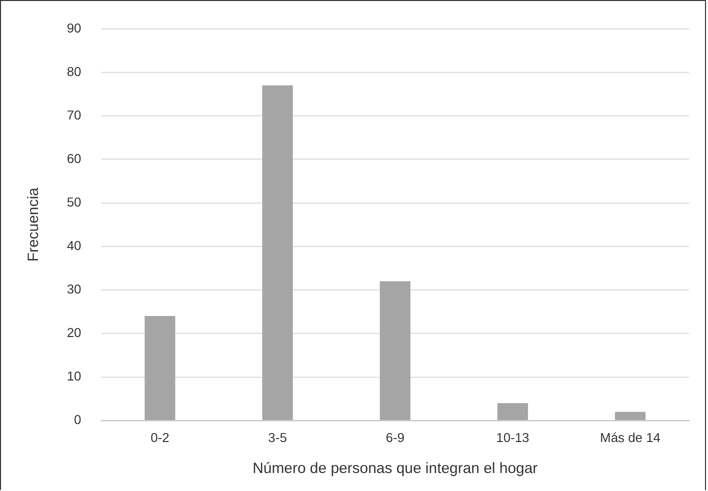  What do you see at coordinates (74, 114) in the screenshot?
I see `y-tick-label: 70` at bounding box center [74, 114].